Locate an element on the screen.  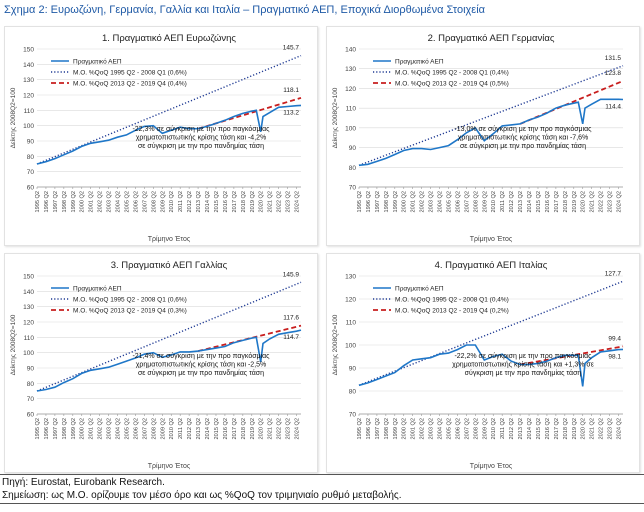
annotation-line: -22,2% σε σύγκριση με την προ παγκόσμιας is located at coordinates (523, 356).